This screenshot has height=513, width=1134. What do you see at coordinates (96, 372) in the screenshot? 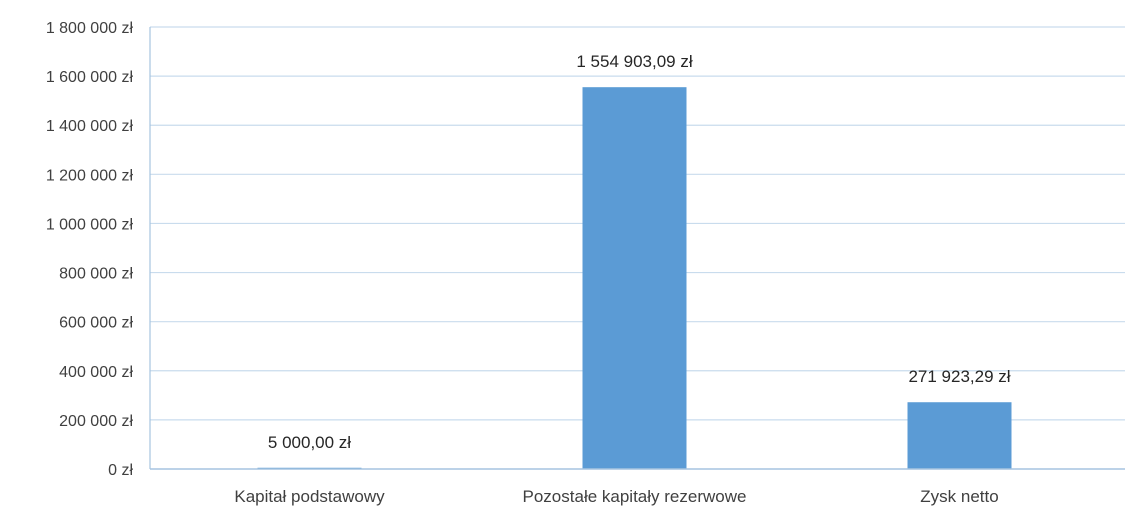
I see `y-tick-label: 400 000 zł` at bounding box center [96, 372].